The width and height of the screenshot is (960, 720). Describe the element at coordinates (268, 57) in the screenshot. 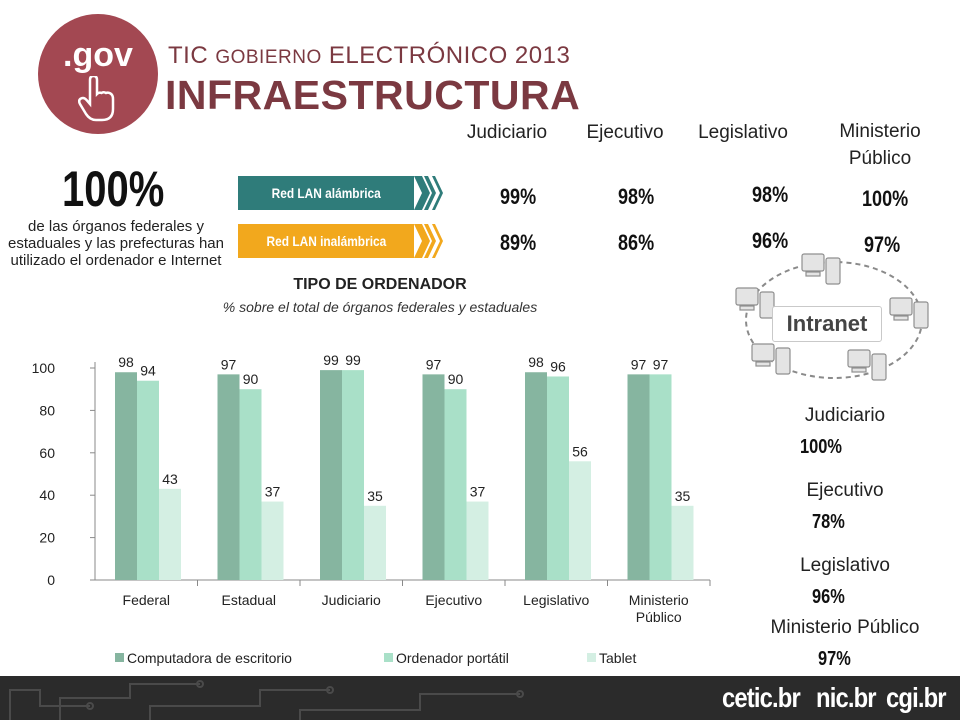

I see `title-top-2: GOBIERNO` at that location.